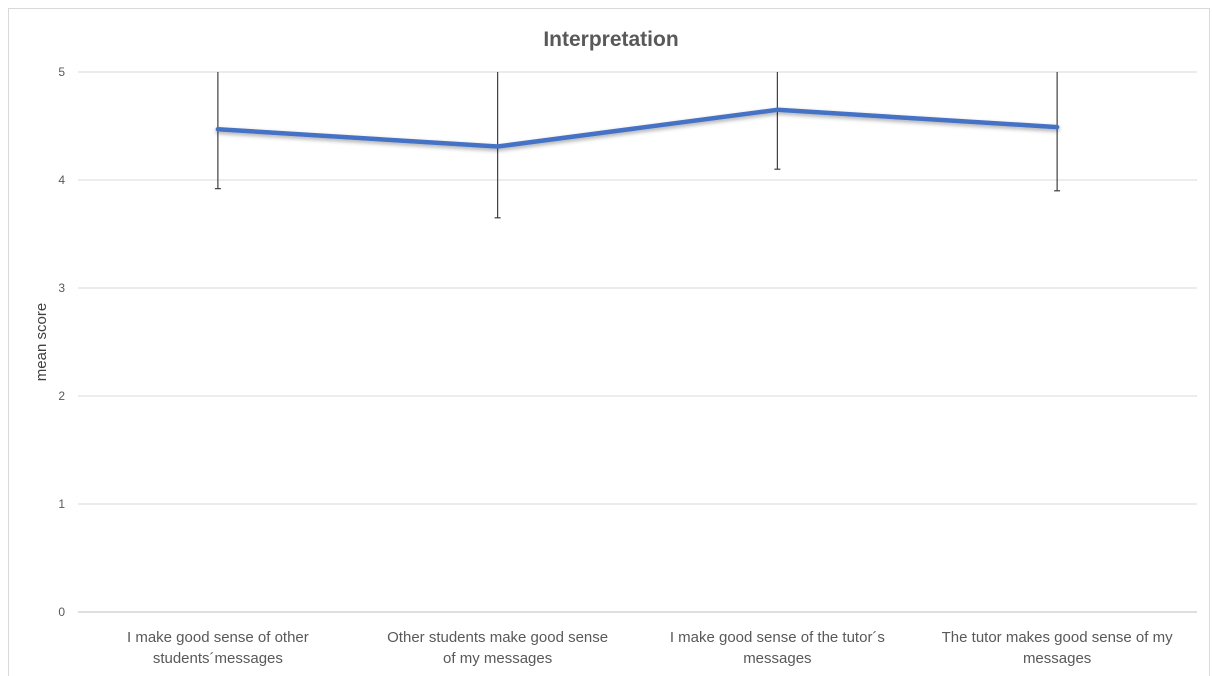 Image resolution: width=1212 pixels, height=676 pixels. Describe the element at coordinates (1057, 648) in the screenshot. I see `x-tick-label: The tutor makes good sense of my messages` at that location.